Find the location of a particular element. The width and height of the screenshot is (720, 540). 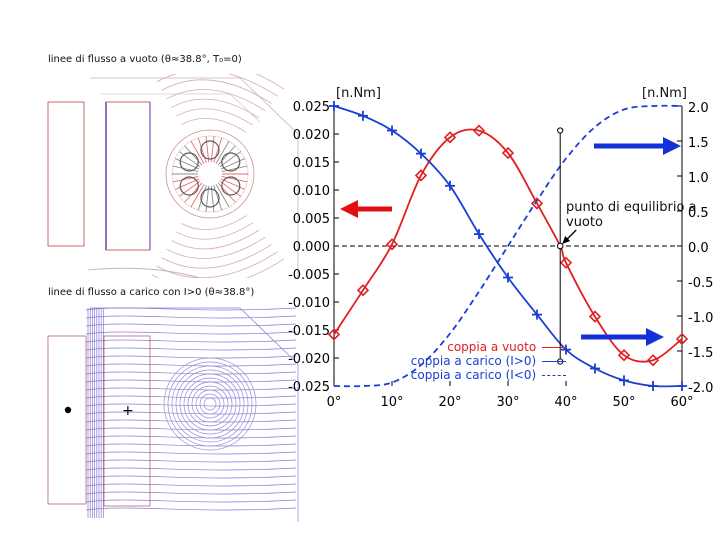

left-unit-label: [n.Nm] is located at coordinates (358, 93).